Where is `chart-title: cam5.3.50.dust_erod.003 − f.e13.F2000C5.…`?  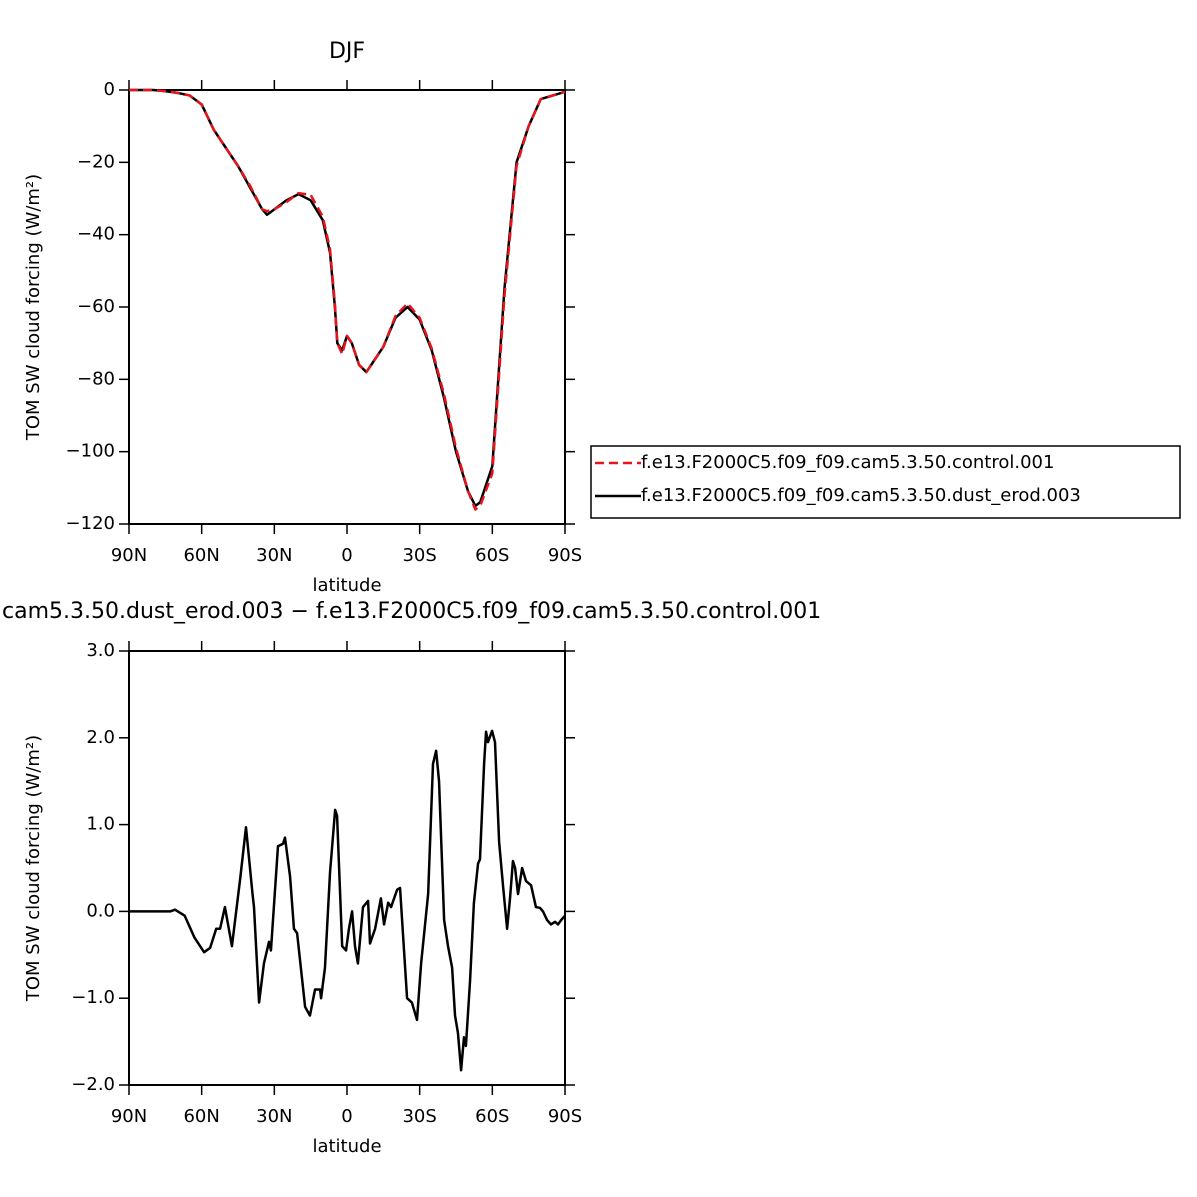 chart-title: cam5.3.50.dust_erod.003 − f.e13.F2000C5.… is located at coordinates (411, 611).